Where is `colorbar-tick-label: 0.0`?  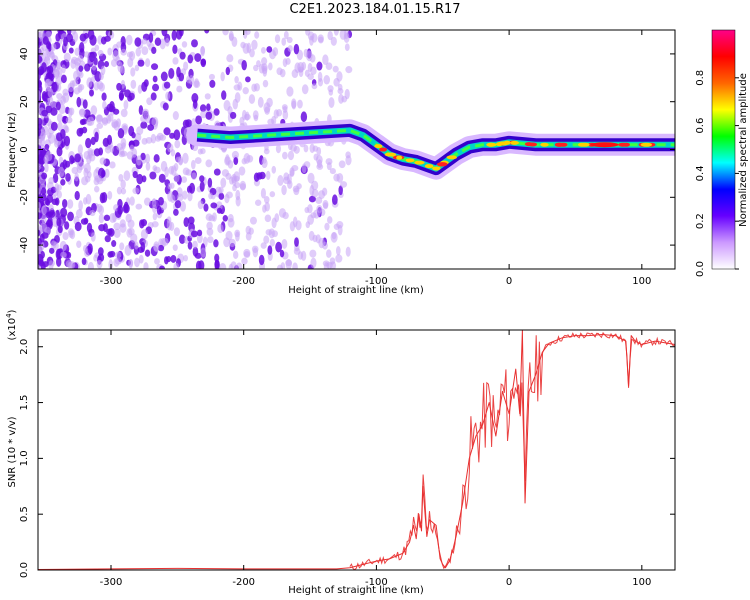 colorbar-tick-label: 0.0 is located at coordinates (700, 269).